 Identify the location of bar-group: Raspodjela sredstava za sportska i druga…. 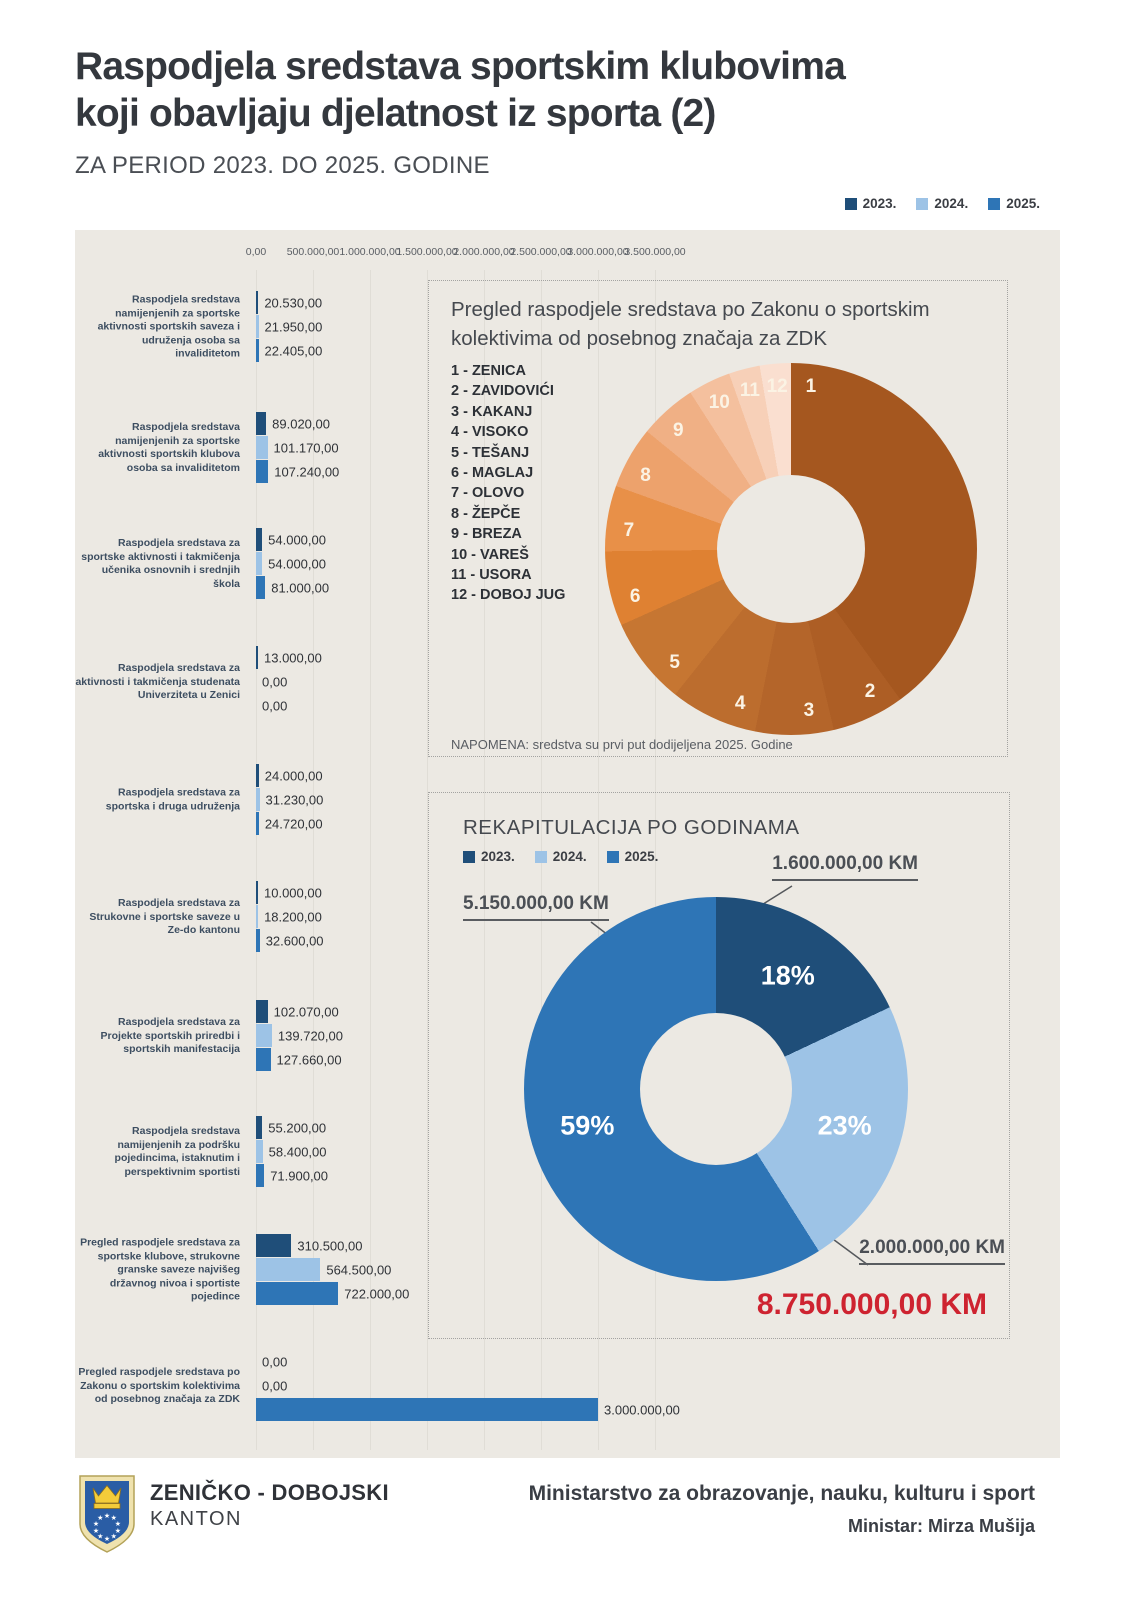
(567, 800).